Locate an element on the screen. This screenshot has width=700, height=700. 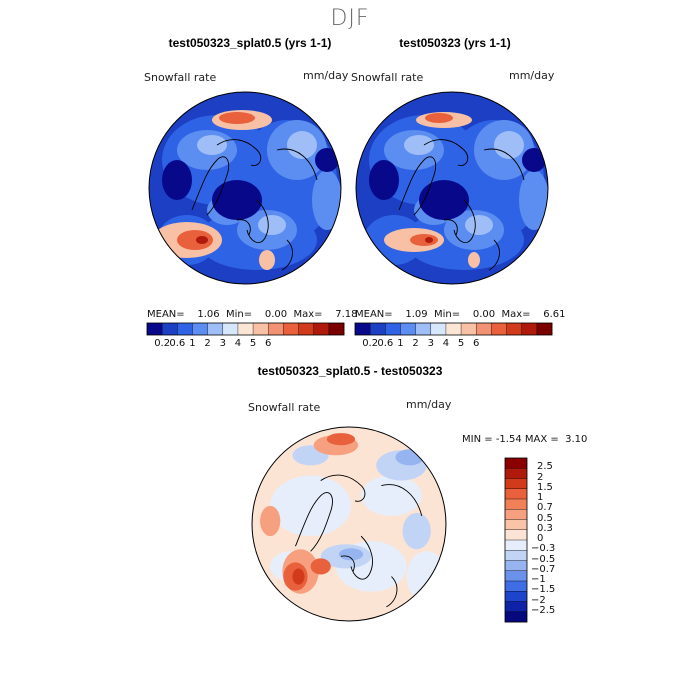
panel-2-colorbar-tick-label: 0.2 is located at coordinates (370, 343).